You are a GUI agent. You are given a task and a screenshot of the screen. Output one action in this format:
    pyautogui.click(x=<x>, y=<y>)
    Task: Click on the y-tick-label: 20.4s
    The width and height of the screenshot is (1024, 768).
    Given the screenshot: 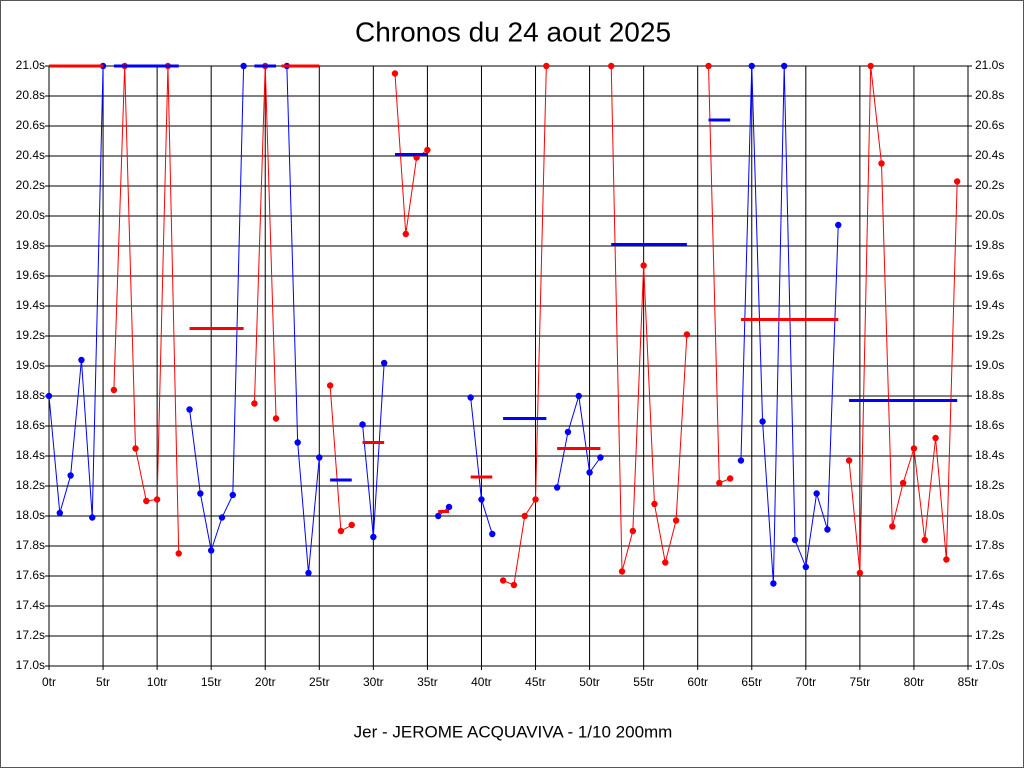 What is the action you would take?
    pyautogui.click(x=30, y=155)
    